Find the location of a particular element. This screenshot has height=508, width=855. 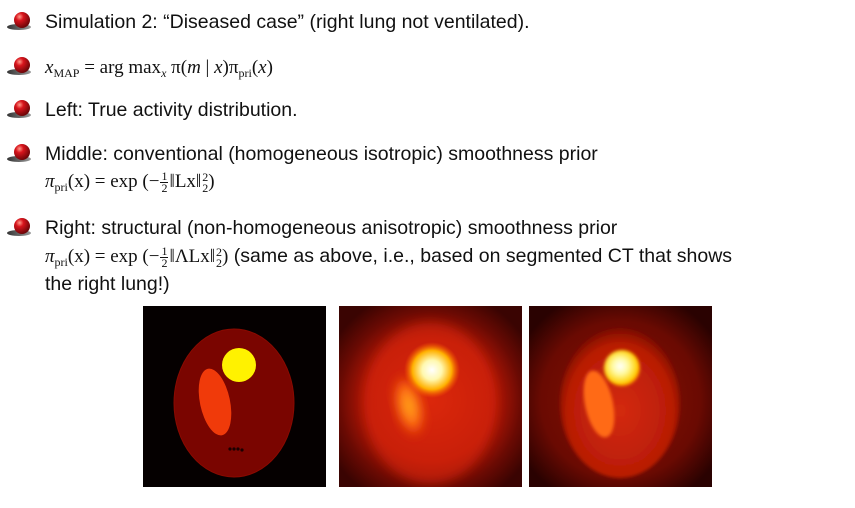

structural-prior-formula: πpri(x) = exp (− 1 2 ‖ΛLx‖ 2 2) is located at coordinates (137, 257).